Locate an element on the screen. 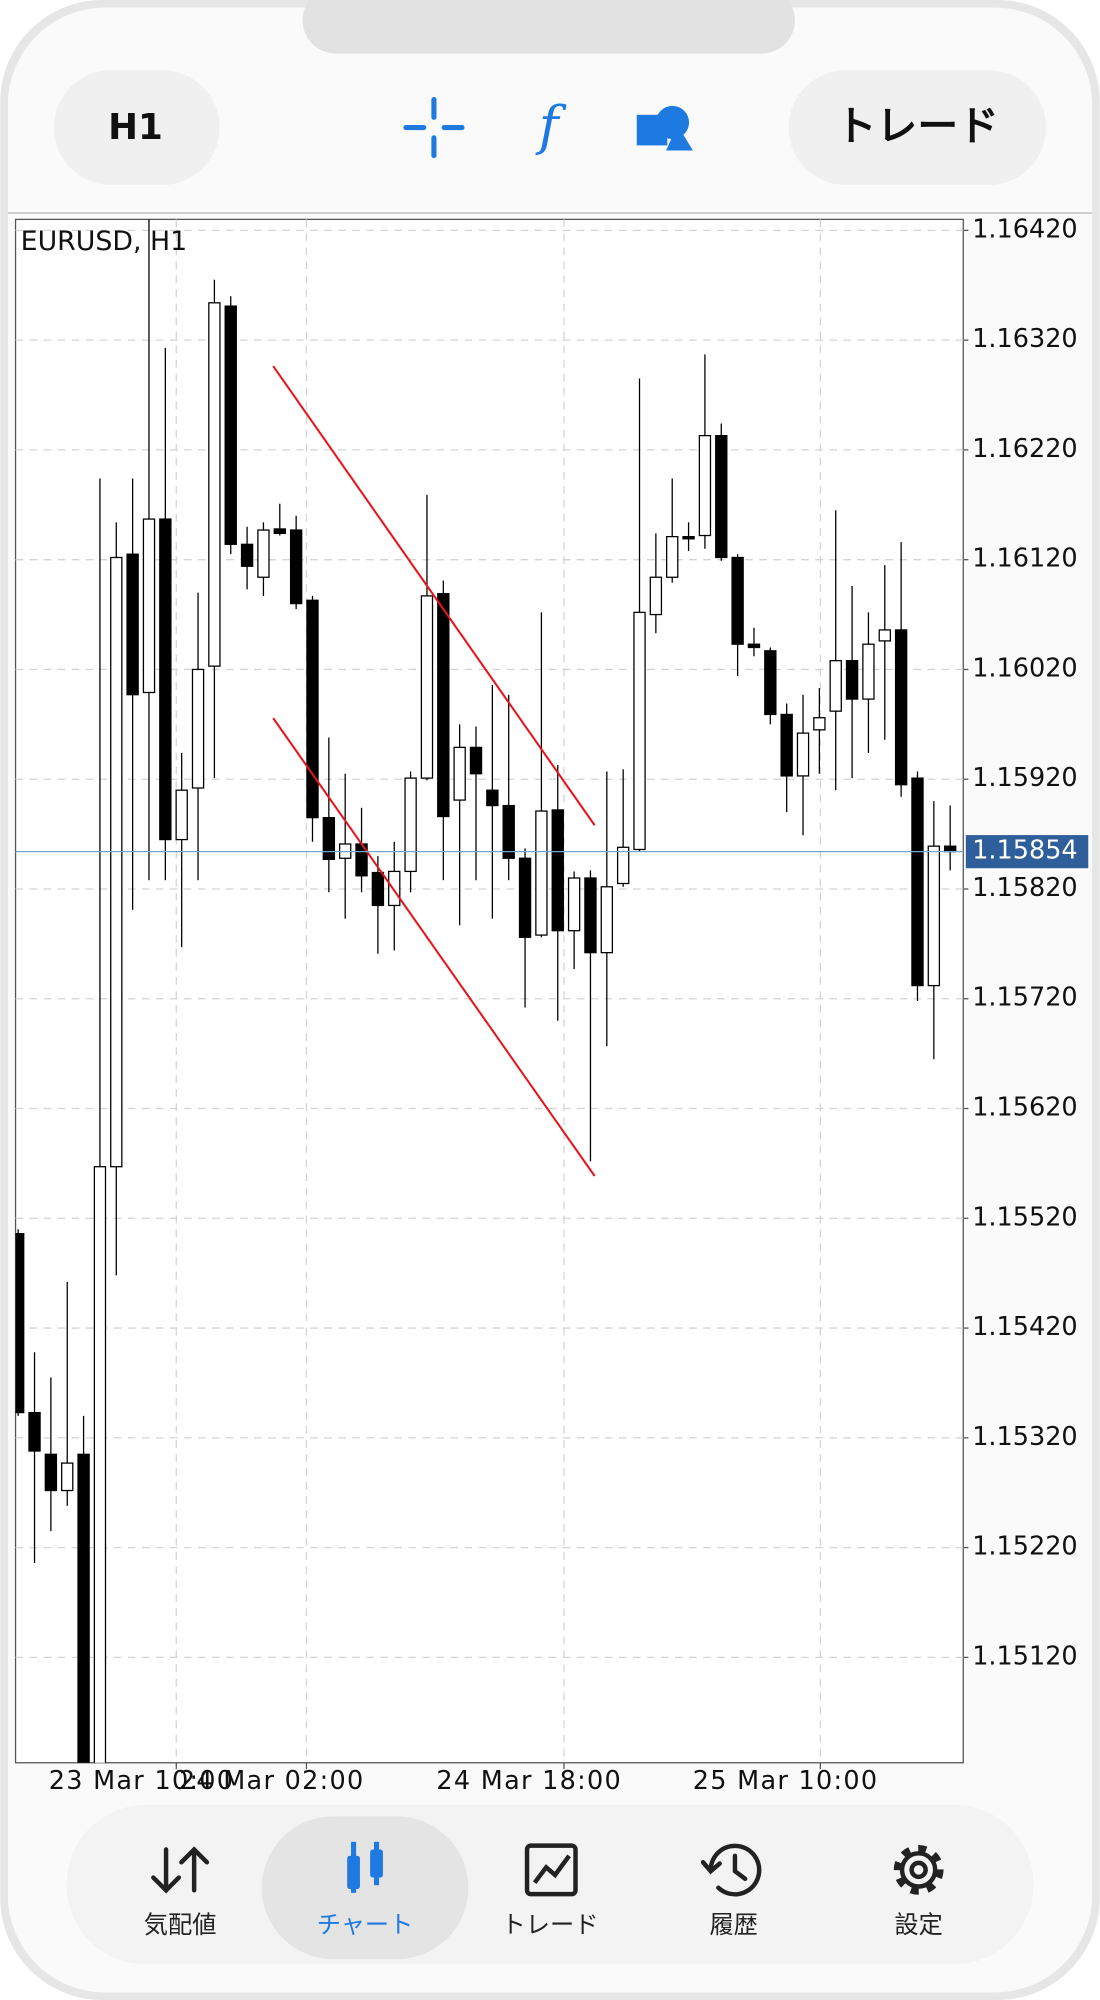 The image size is (1100, 2000). y-tick-label: 1.16120 is located at coordinates (1024, 559).